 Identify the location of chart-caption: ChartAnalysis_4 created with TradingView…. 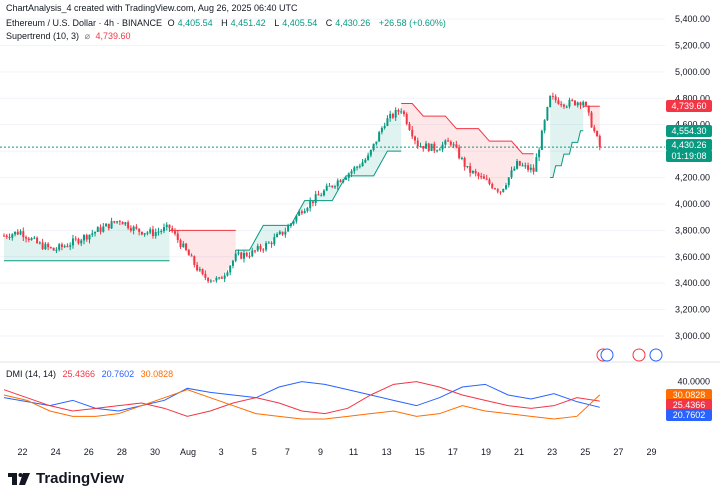
(152, 8).